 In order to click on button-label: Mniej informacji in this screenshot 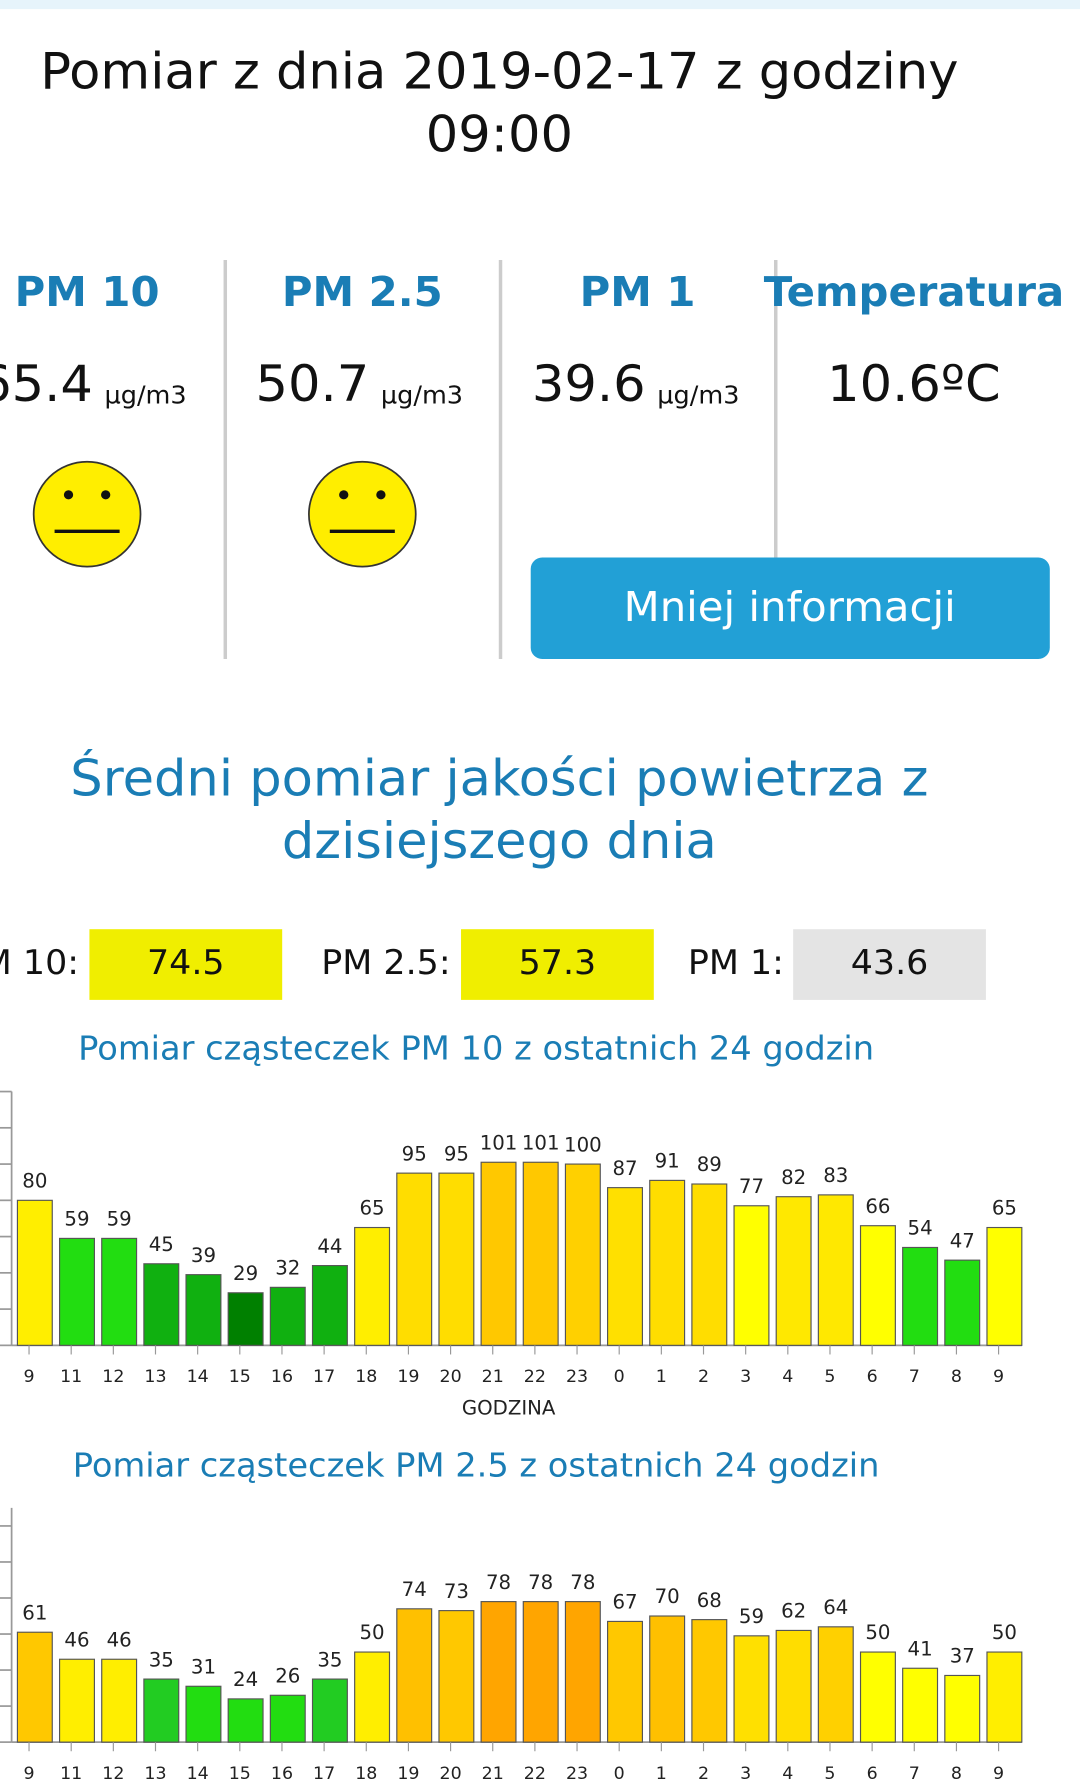, I will do `click(790, 607)`.